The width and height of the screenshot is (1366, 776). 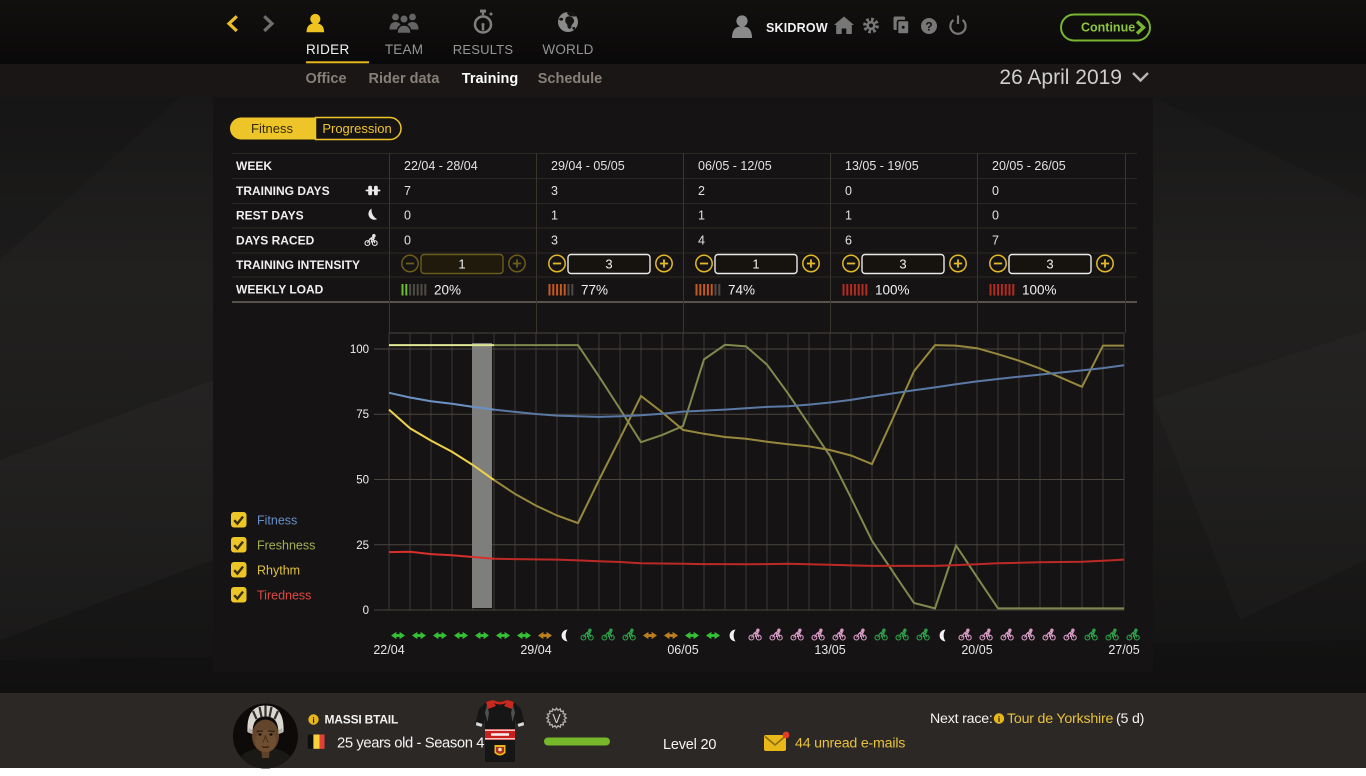 I want to click on svg-text: 06/05, so click(x=682, y=650).